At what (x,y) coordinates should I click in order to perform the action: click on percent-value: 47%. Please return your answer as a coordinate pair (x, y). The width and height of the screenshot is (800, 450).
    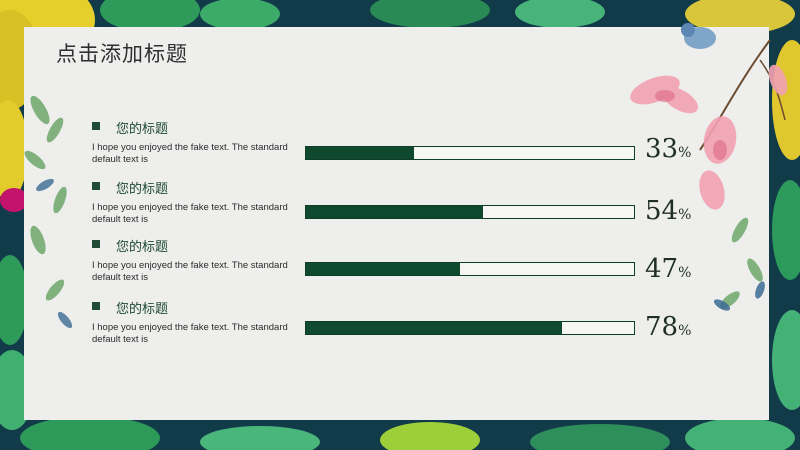
    Looking at the image, I should click on (668, 269).